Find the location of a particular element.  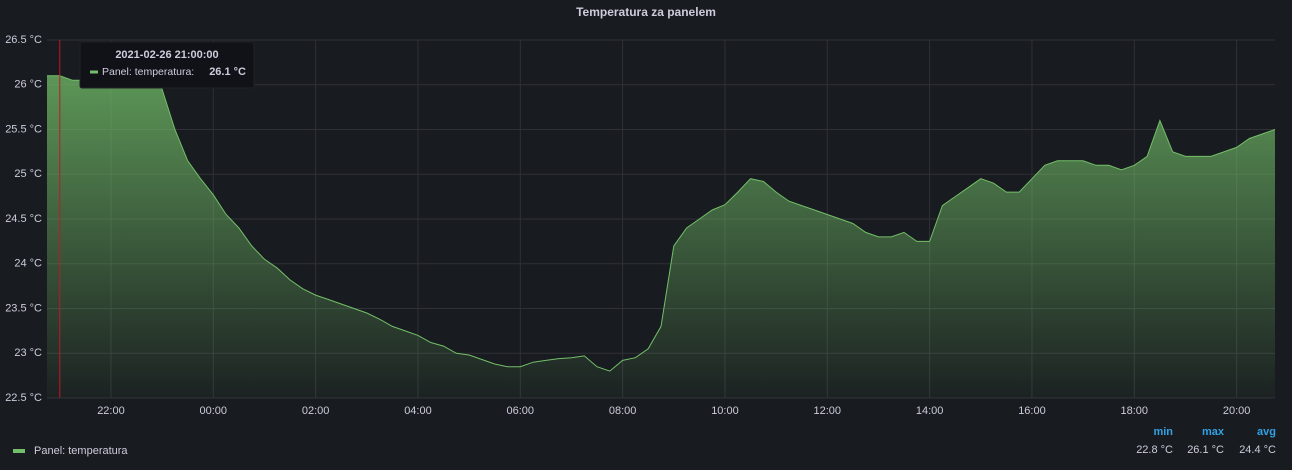

legend-stat-header: avg is located at coordinates (1266, 432).